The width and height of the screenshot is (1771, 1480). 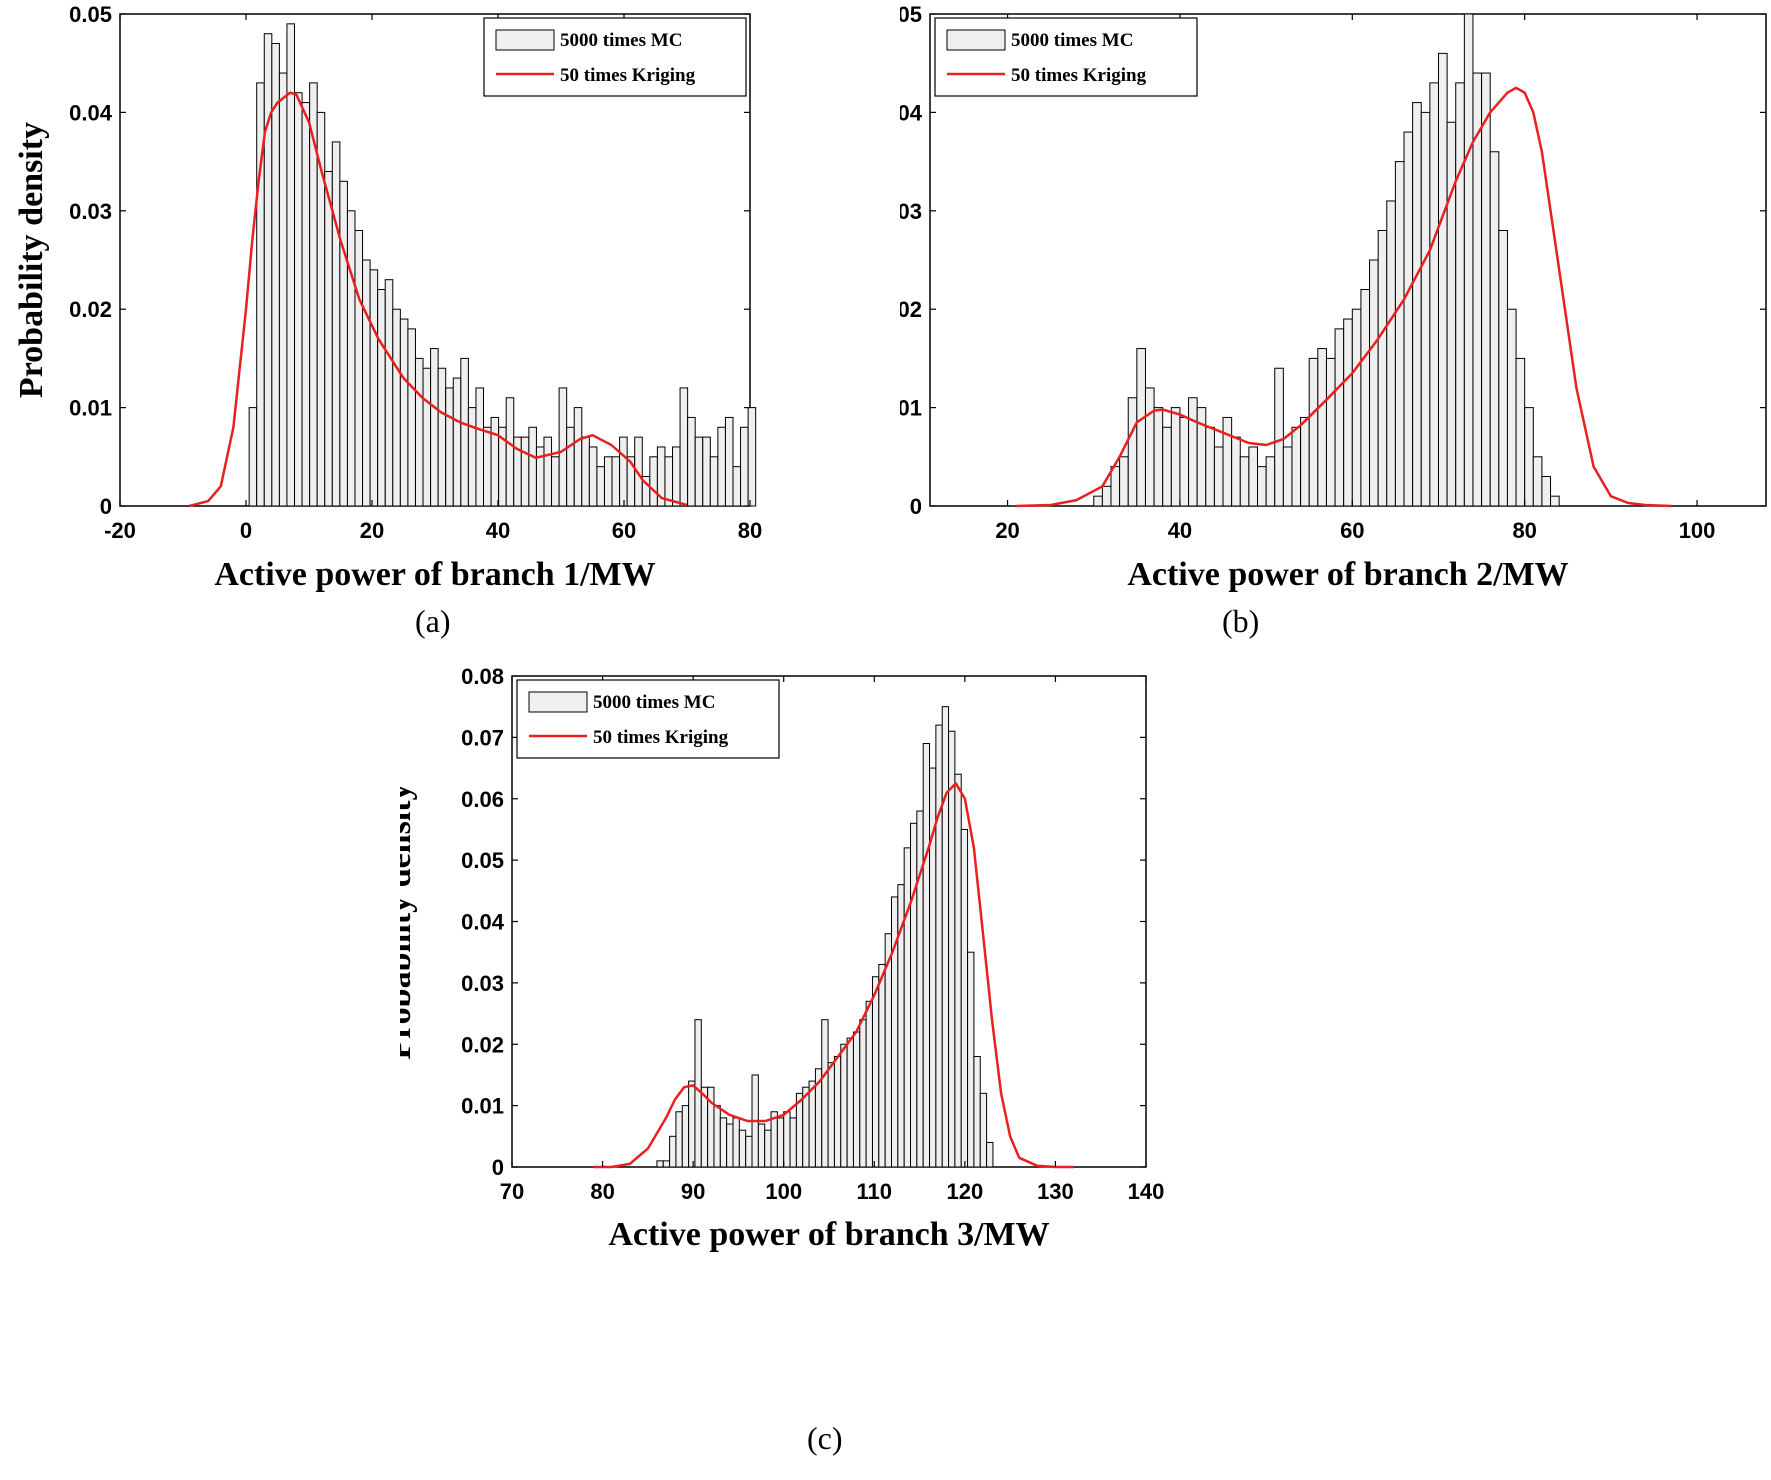 What do you see at coordinates (525, 40) in the screenshot?
I see `legend-swatch-histogram` at bounding box center [525, 40].